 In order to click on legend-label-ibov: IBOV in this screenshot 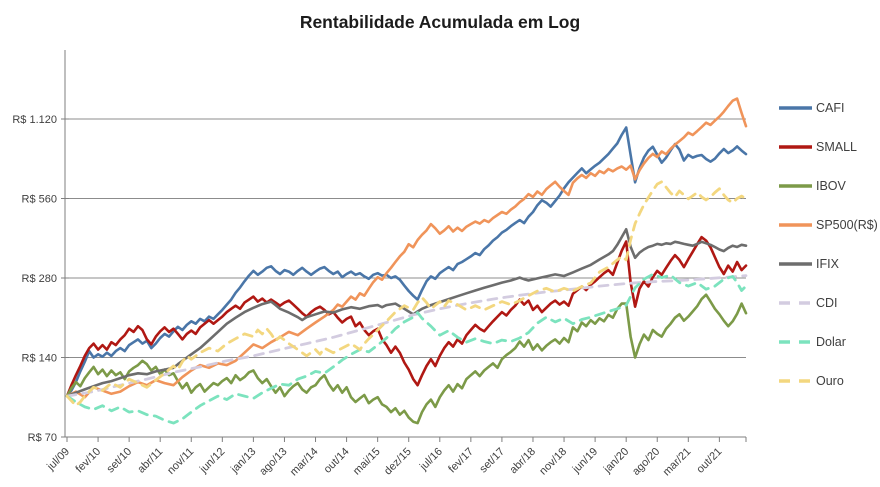, I will do `click(831, 186)`.